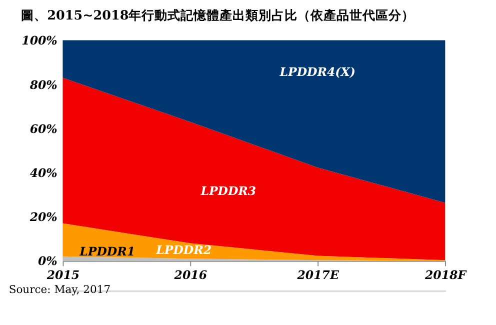 This screenshot has height=325, width=496. Describe the element at coordinates (44, 129) in the screenshot. I see `y-tick-label: 60%` at that location.